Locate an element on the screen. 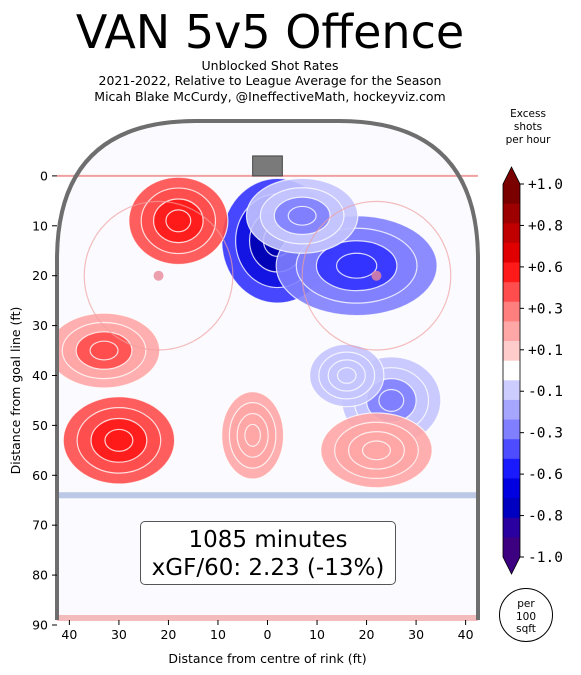  summary-box: 1085 minutes xGF/60: 2.23 (-13%) is located at coordinates (268, 553).